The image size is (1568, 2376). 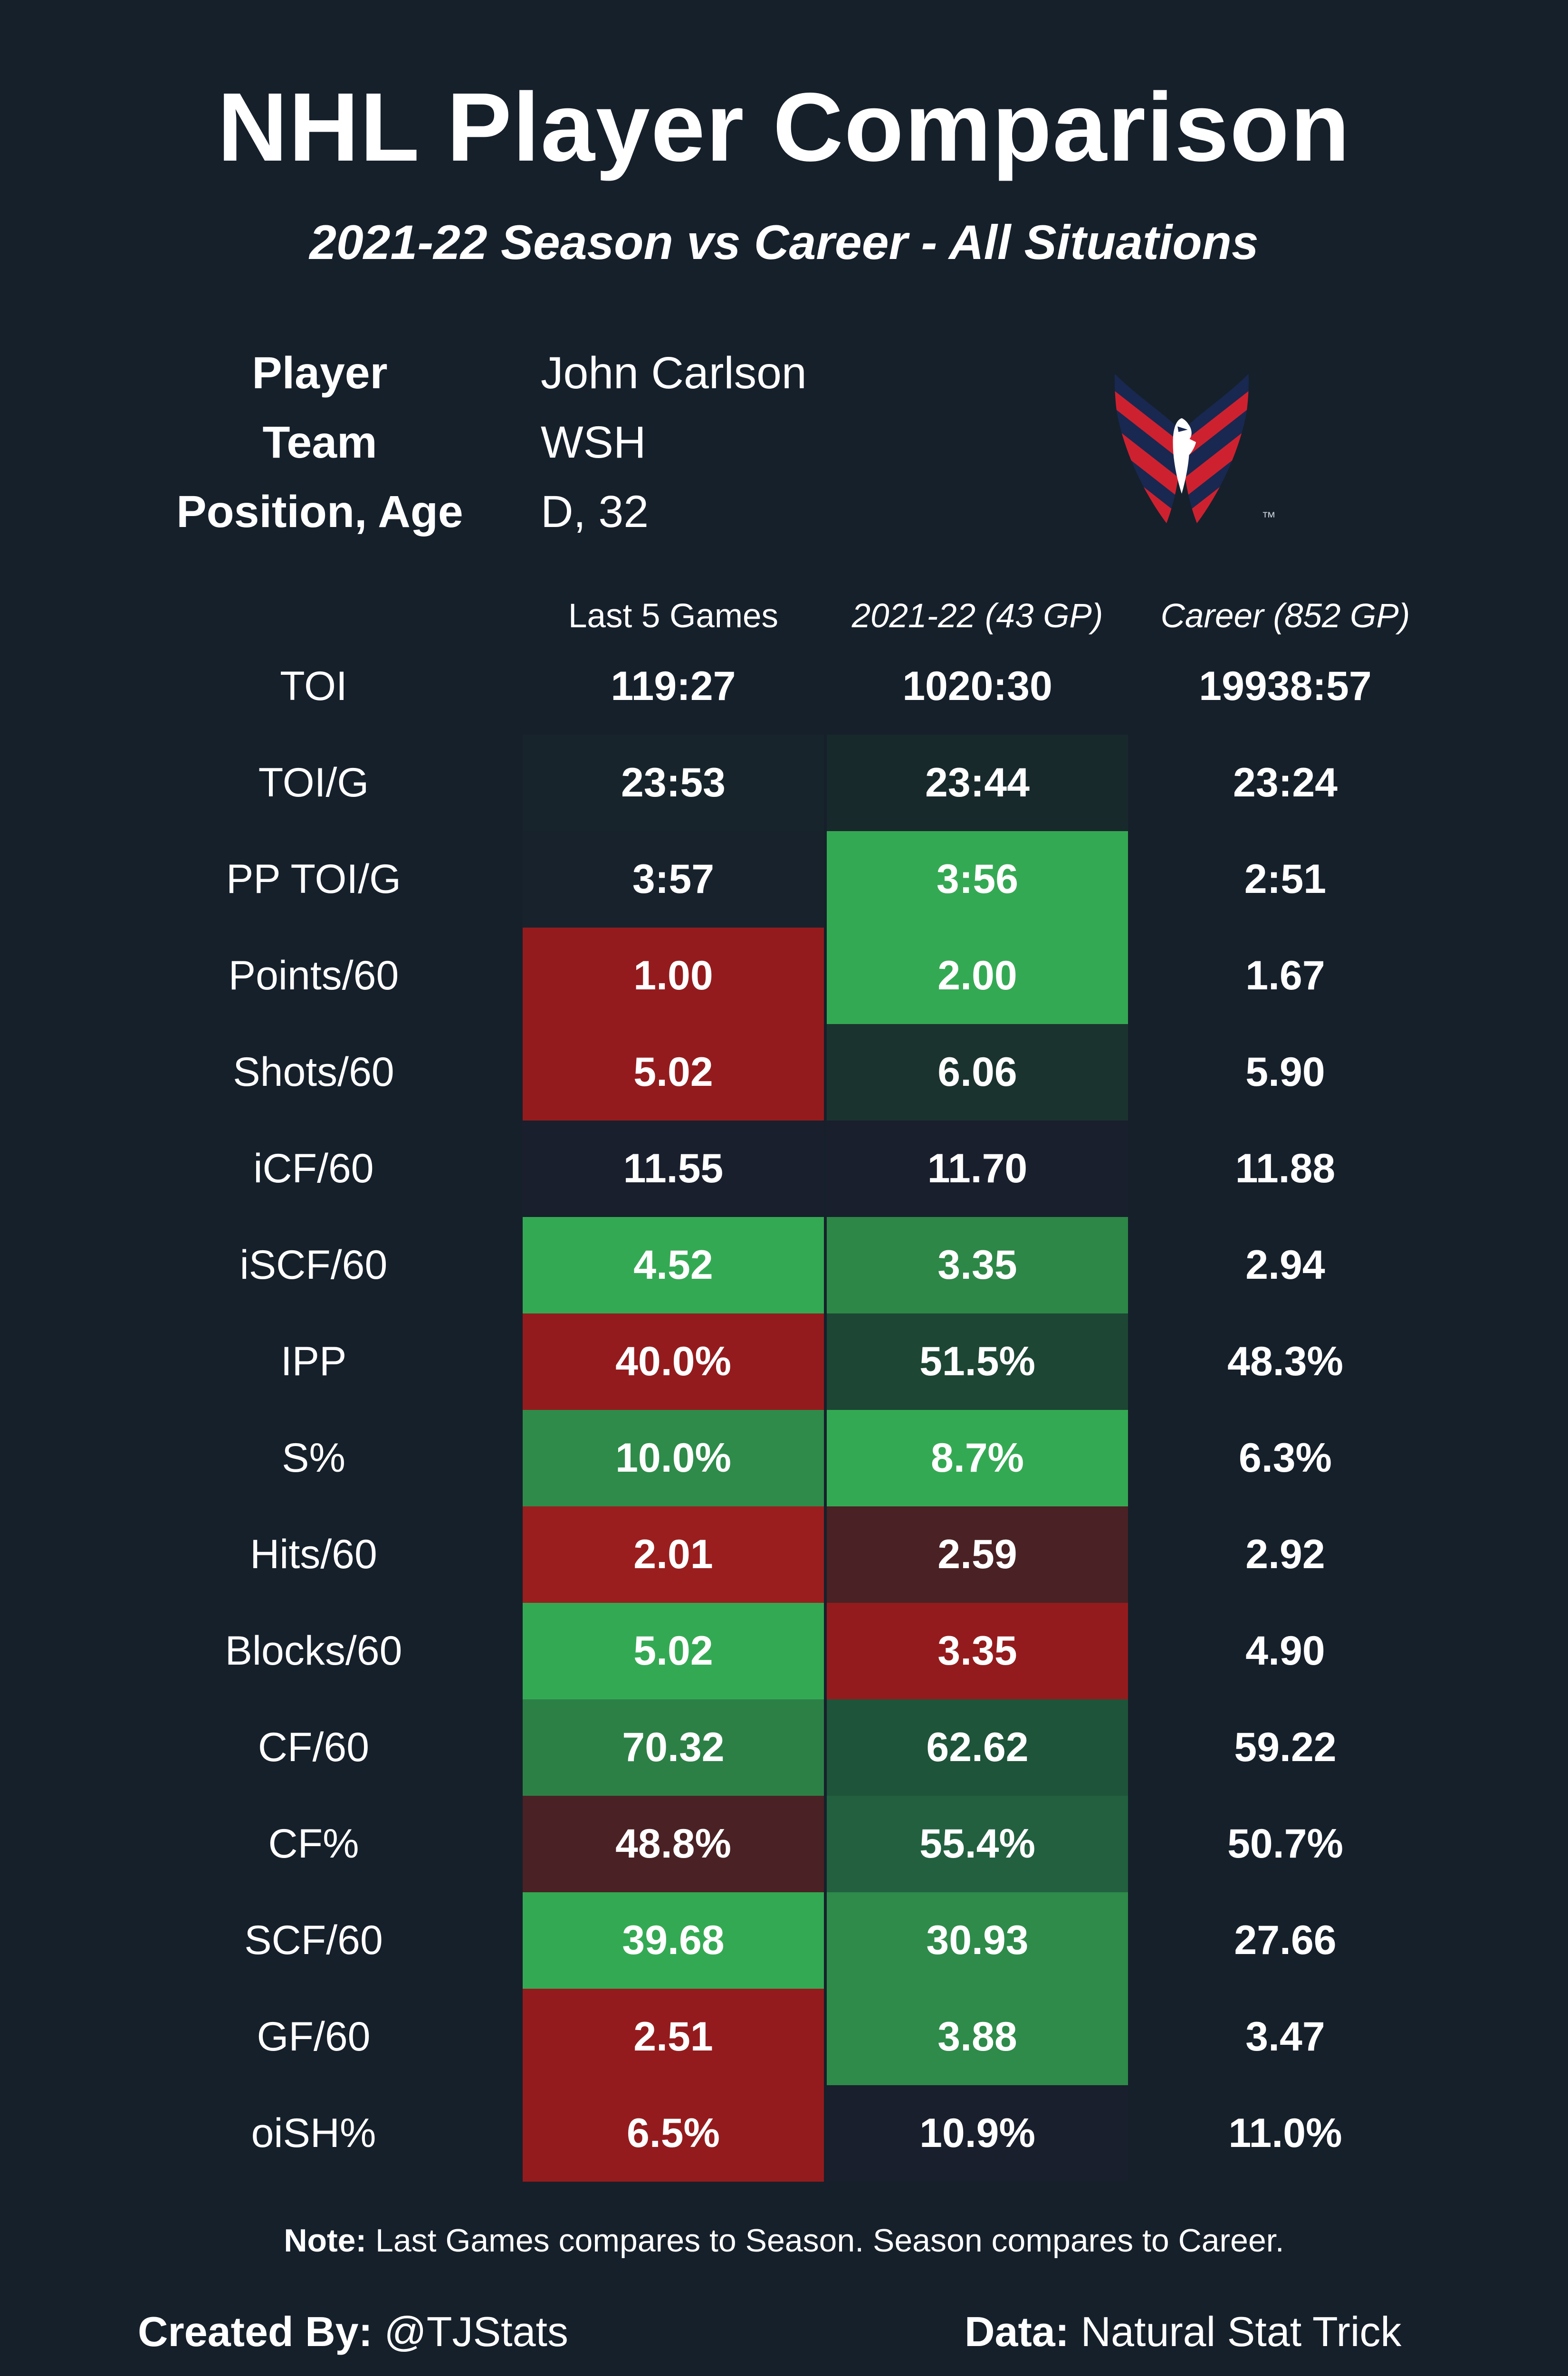 What do you see at coordinates (978, 1747) in the screenshot?
I see `stat-cell-season: 62.62` at bounding box center [978, 1747].